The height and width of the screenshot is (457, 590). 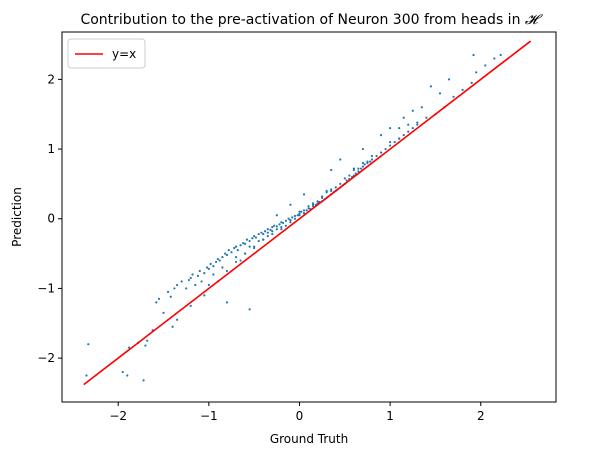 What do you see at coordinates (51, 149) in the screenshot?
I see `y-tick-label: 1` at bounding box center [51, 149].